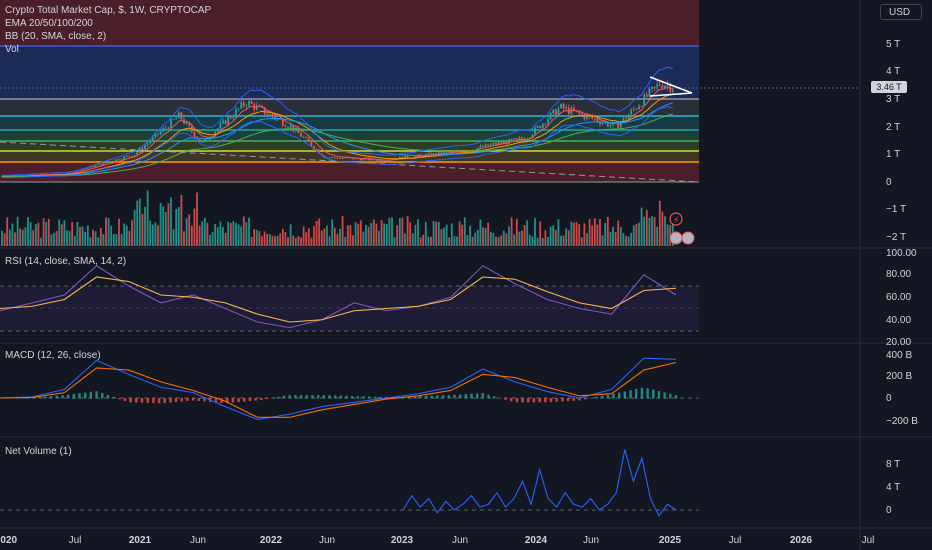 The image size is (932, 550). I want to click on last-price-tag: 3.46 T, so click(889, 87).